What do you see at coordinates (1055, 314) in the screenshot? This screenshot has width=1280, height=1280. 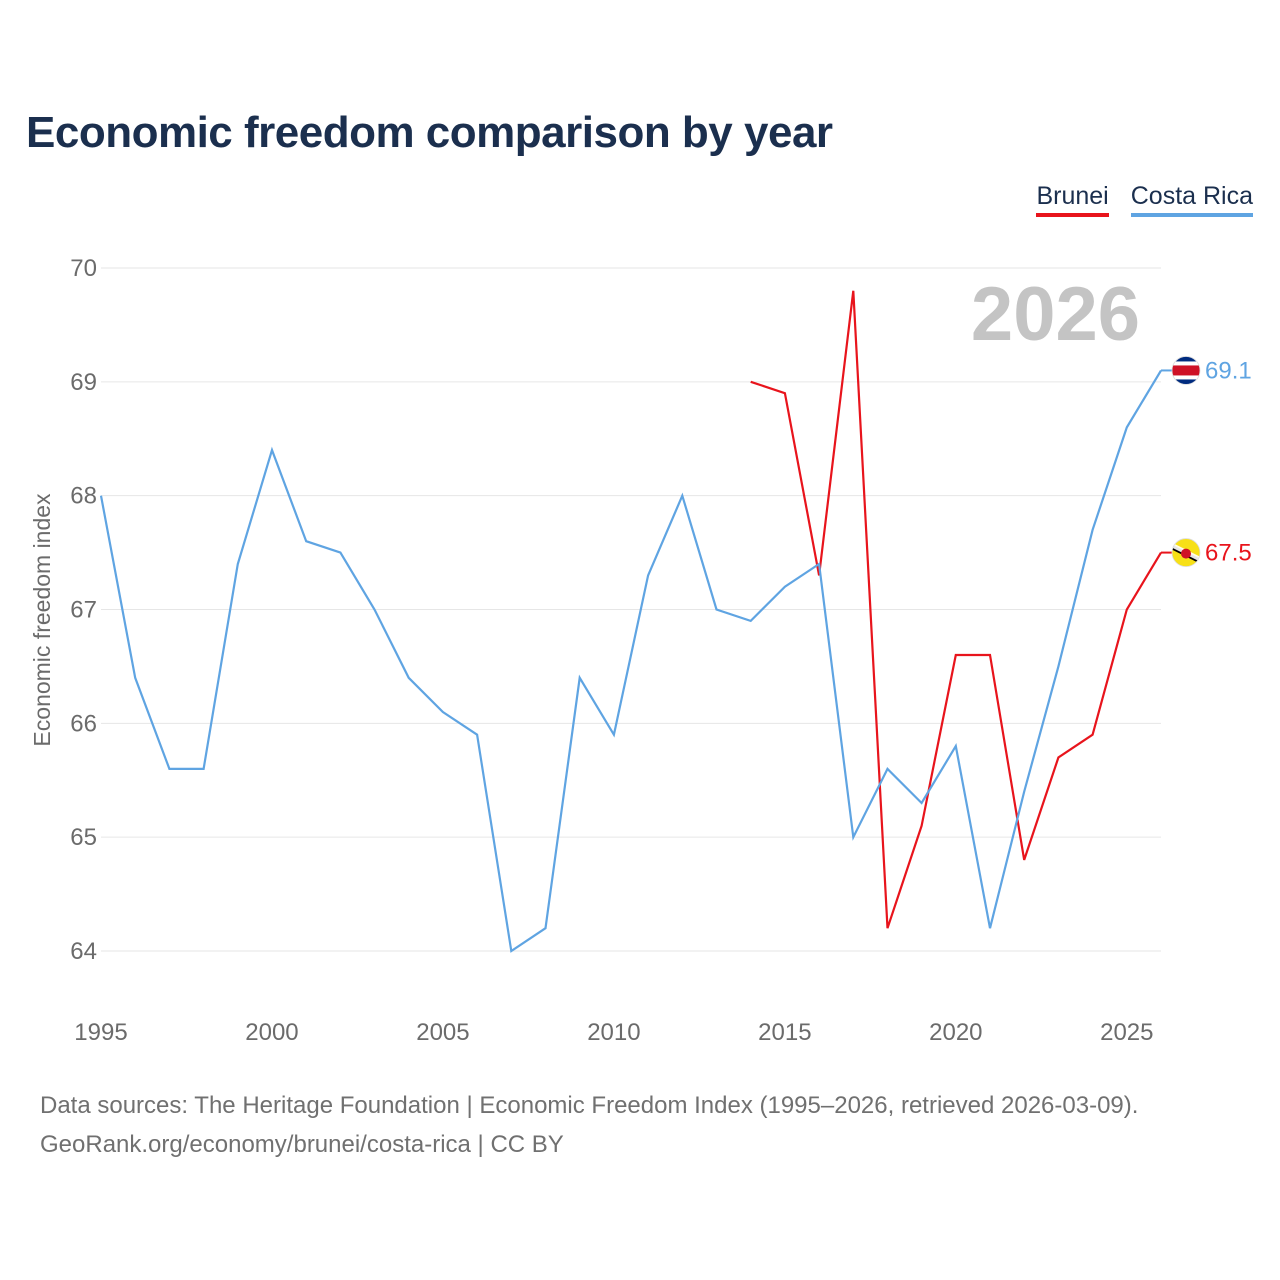 I see `current-year-watermark: 2026` at bounding box center [1055, 314].